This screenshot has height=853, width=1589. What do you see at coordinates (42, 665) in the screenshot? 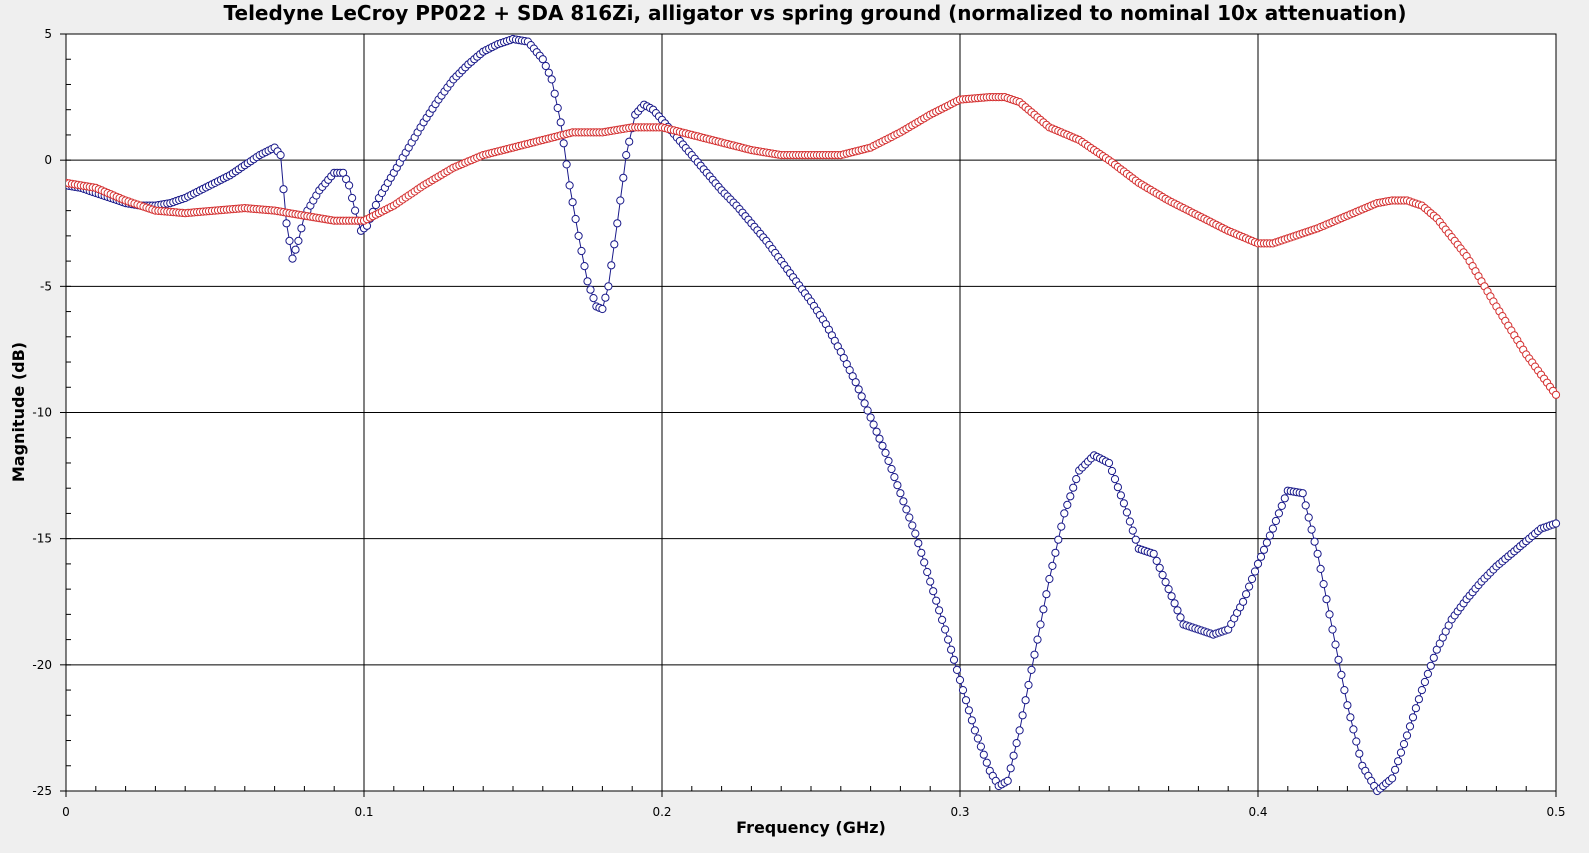
I see `y-tick-label: -20` at bounding box center [42, 665].